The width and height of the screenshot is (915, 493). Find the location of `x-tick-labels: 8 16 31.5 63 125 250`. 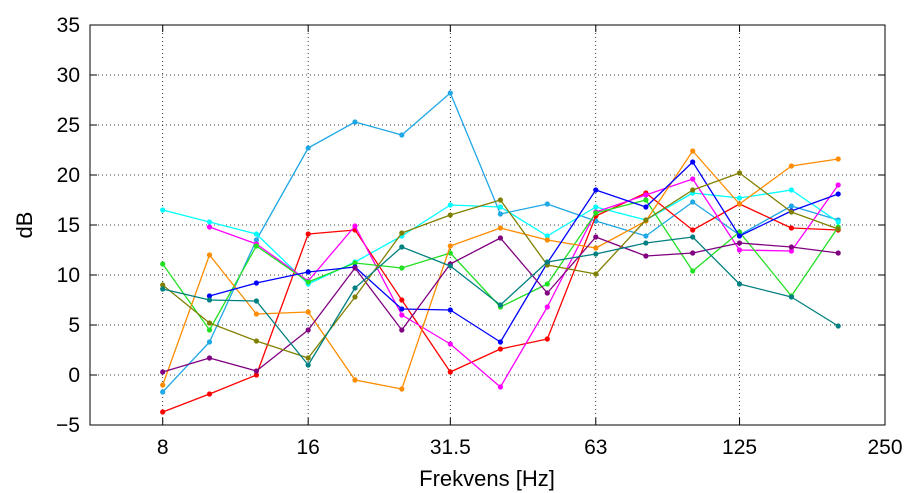

x-tick-labels: 8 16 31.5 63 125 250 is located at coordinates (530, 447).